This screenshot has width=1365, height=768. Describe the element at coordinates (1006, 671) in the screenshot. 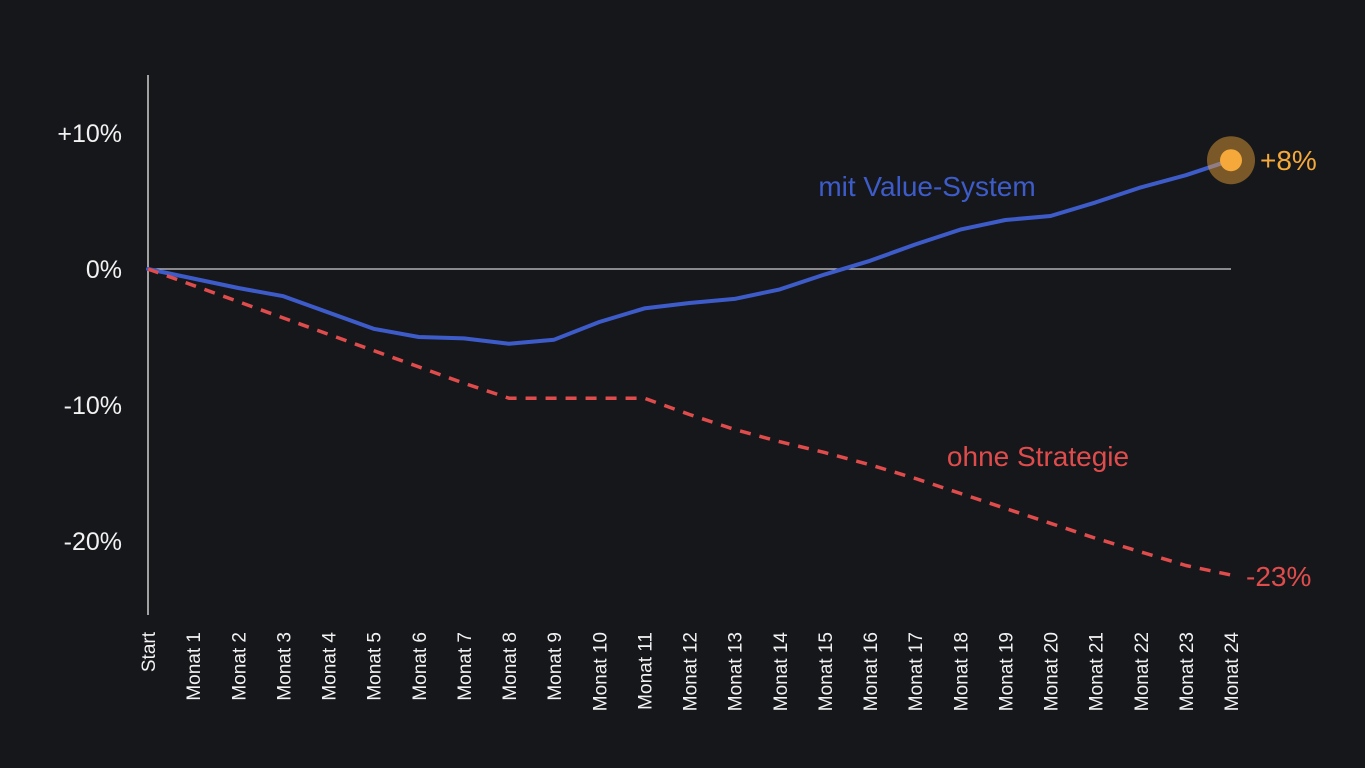

I see `x-tick-label: Monat 19` at that location.